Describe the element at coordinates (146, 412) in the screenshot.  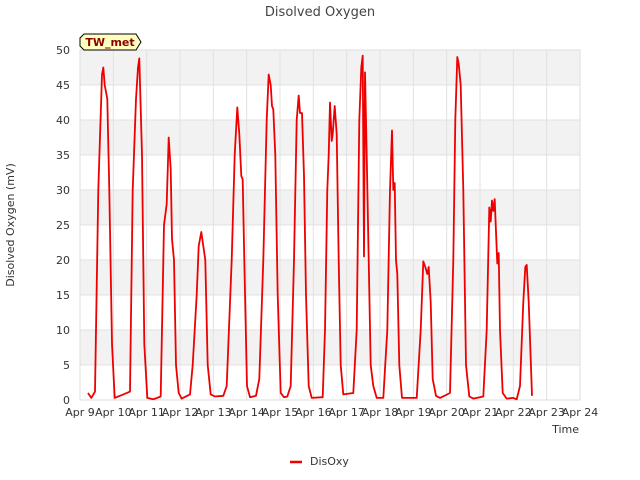
I see `x-tick-label: Apr 11` at that location.